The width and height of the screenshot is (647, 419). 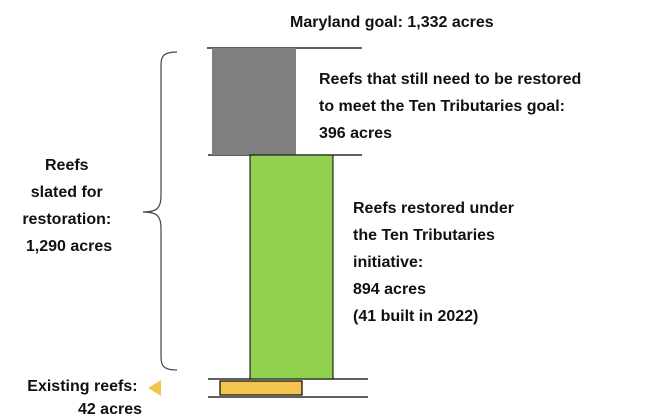 What do you see at coordinates (67, 192) in the screenshot?
I see `slated-label-line: slated for` at bounding box center [67, 192].